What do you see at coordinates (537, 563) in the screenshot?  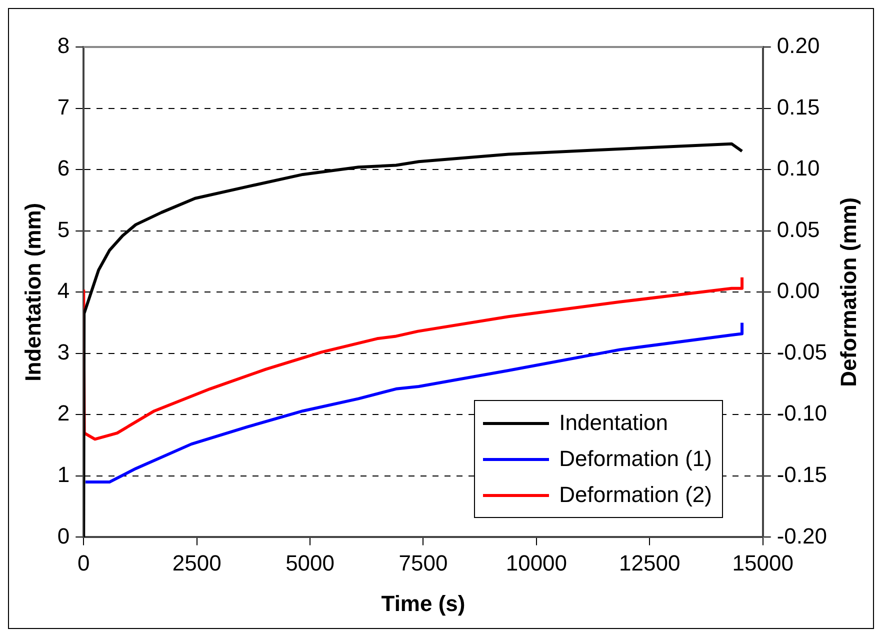 I see `x-tick-label: 10000` at bounding box center [537, 563].